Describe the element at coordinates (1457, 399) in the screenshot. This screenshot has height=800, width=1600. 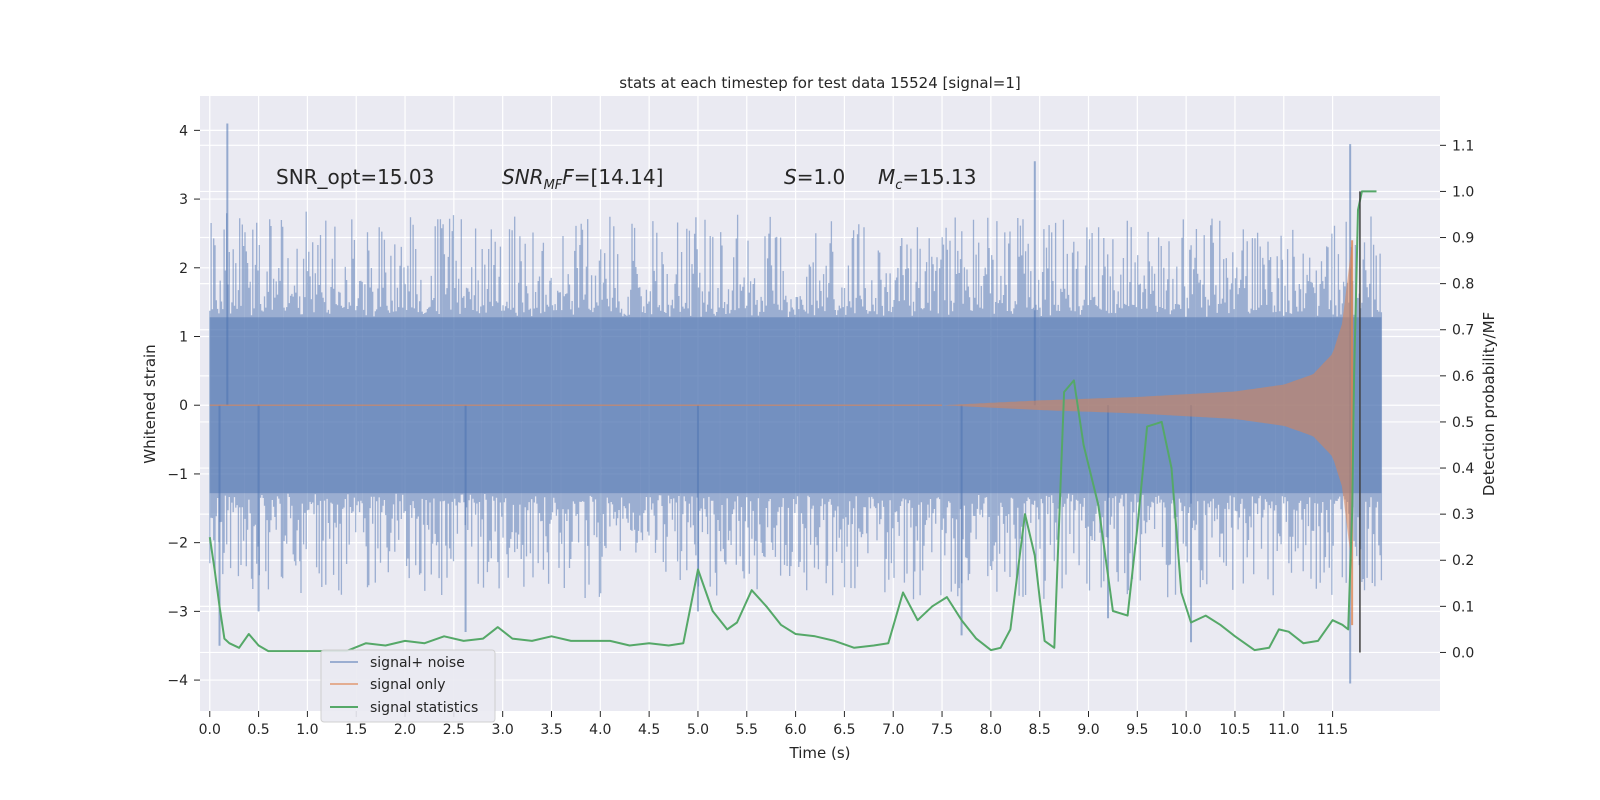
I see `y-right-axis-ticks: 1.1 1.0 0.9 0.8 0.7 0.6 0.5 0.4 0.3 0.2 0.1 0.0` at that location.